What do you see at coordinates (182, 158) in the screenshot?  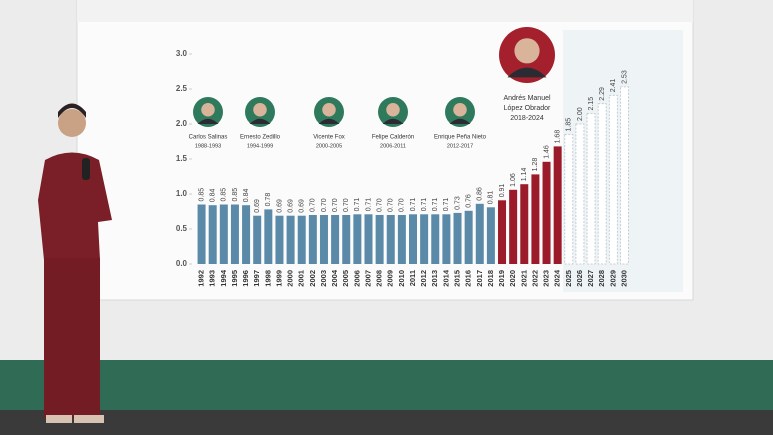 I see `y-tick-label: 1.5` at bounding box center [182, 158].